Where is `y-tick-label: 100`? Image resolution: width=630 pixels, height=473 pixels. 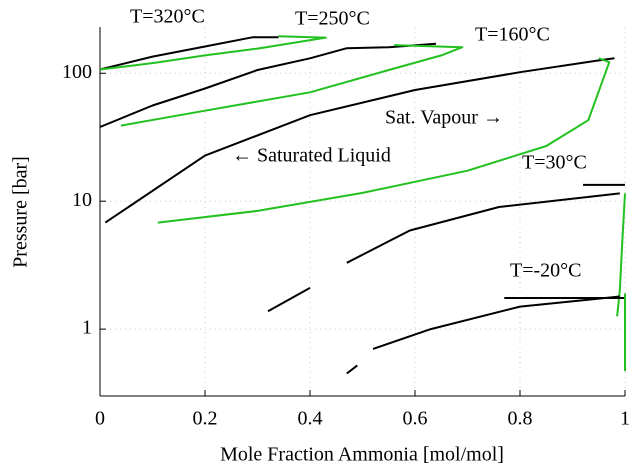 y-tick-label: 100 is located at coordinates (77, 72).